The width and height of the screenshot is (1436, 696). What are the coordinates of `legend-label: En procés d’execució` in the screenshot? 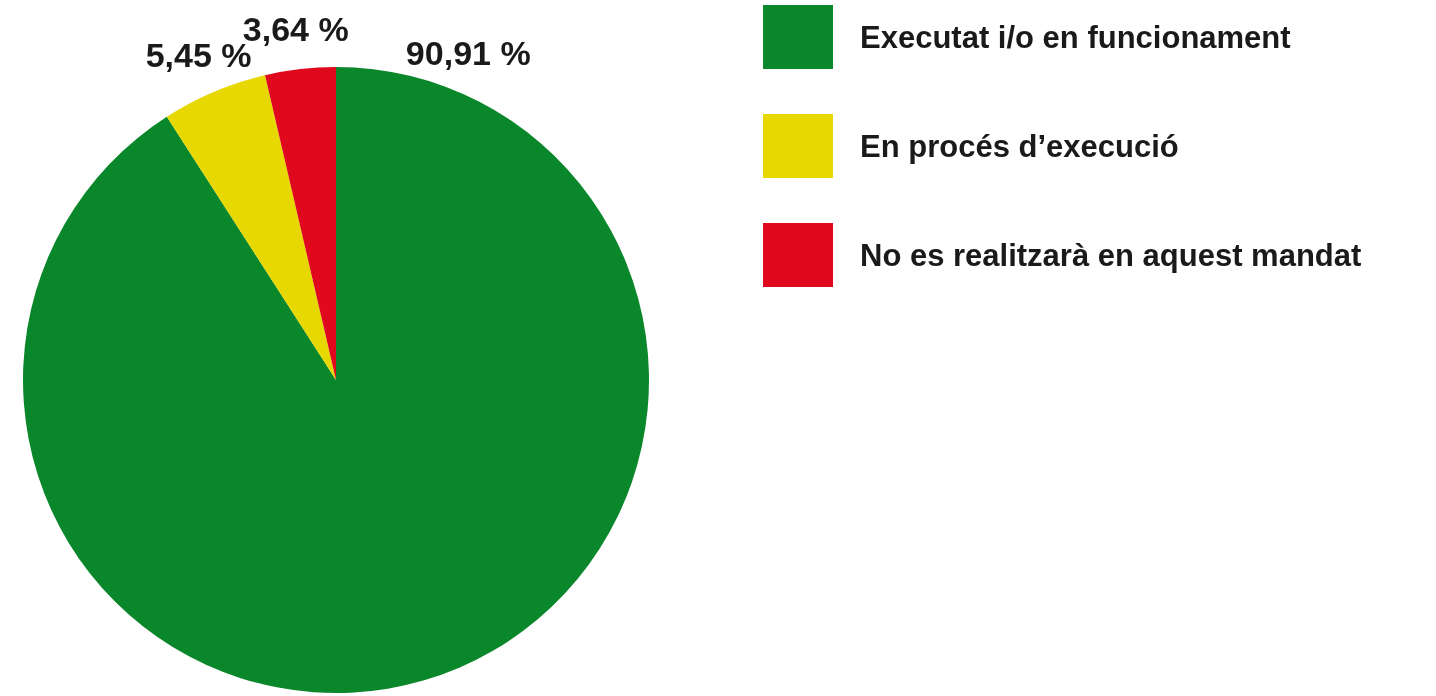 It's located at (1019, 146).